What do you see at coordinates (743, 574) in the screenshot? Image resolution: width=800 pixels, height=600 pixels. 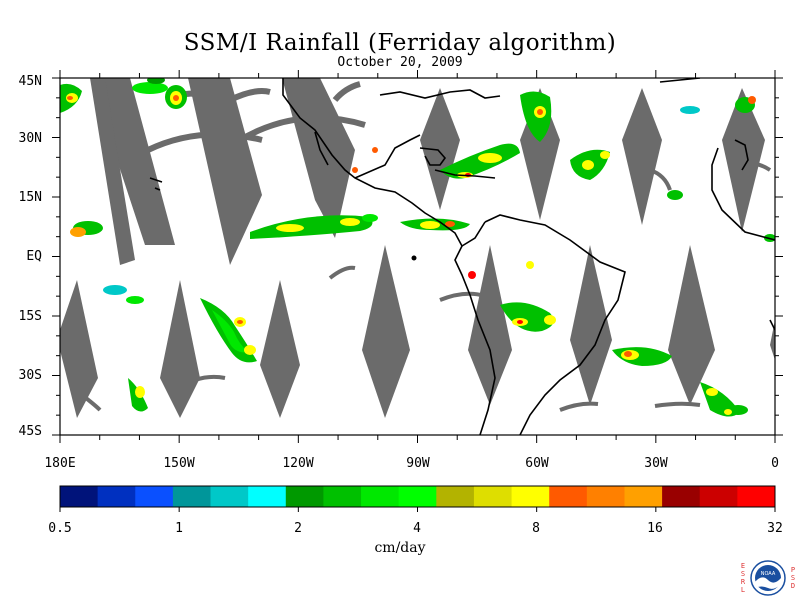 I see `logo-letter-s: S` at bounding box center [743, 574].